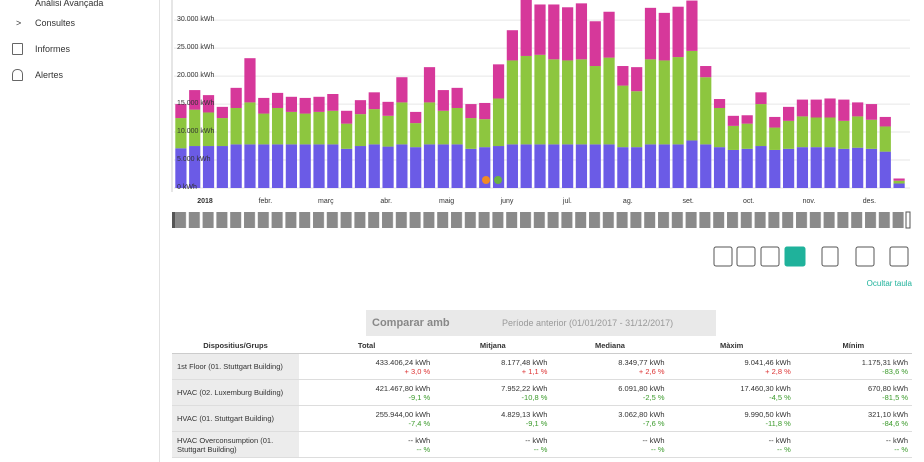 The height and width of the screenshot is (462, 924). I want to click on line-button, so click(723, 256).